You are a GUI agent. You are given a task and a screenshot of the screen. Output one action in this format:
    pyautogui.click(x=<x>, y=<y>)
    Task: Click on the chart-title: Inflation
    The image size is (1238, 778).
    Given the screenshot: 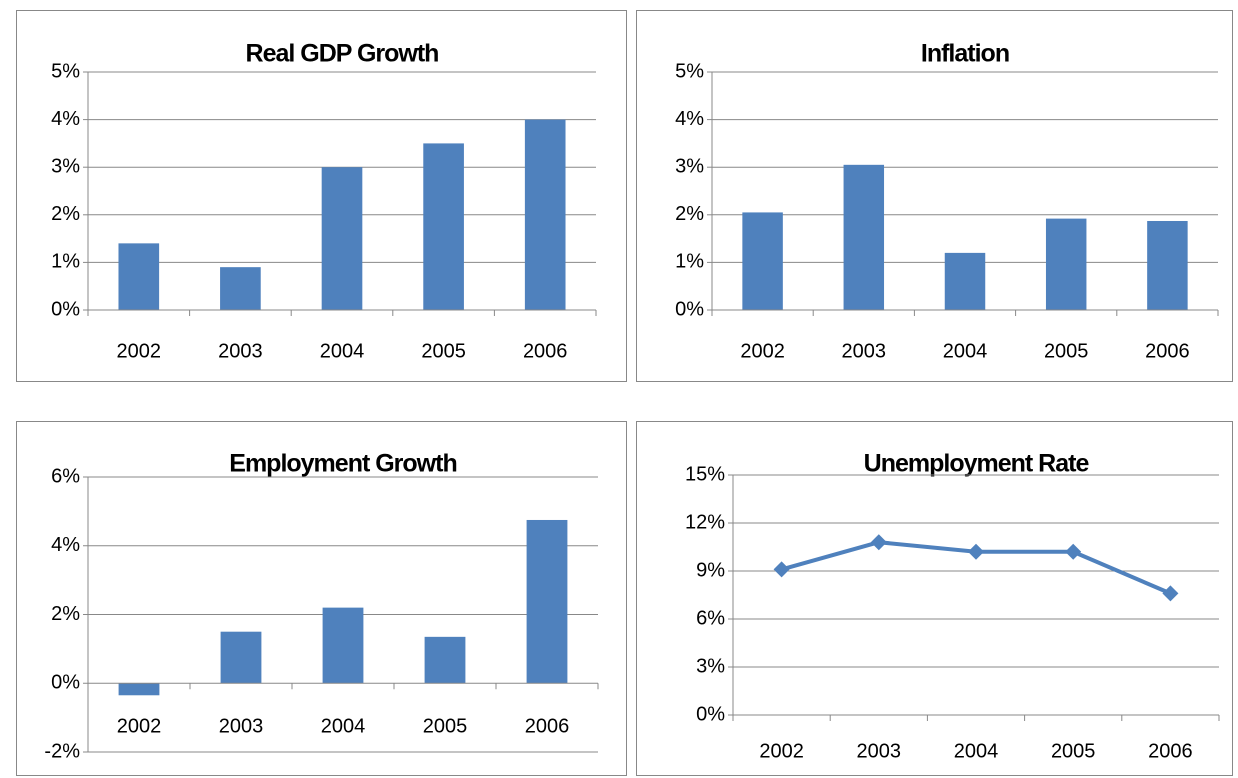 What is the action you would take?
    pyautogui.click(x=965, y=54)
    